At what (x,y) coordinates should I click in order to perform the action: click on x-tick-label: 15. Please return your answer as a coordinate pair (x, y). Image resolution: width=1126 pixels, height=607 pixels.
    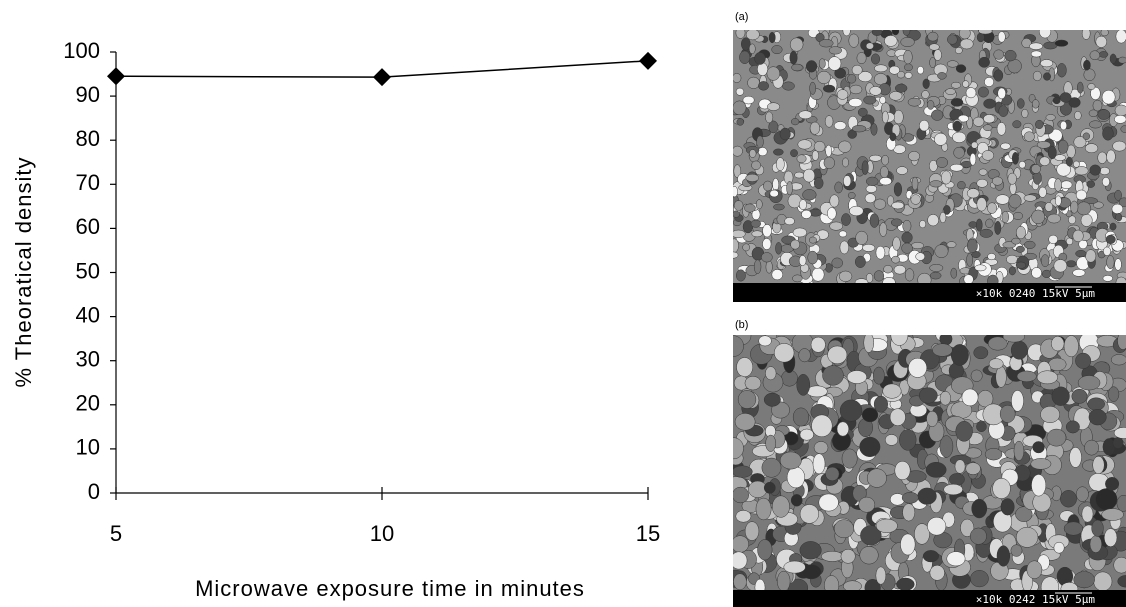
    Looking at the image, I should click on (648, 533).